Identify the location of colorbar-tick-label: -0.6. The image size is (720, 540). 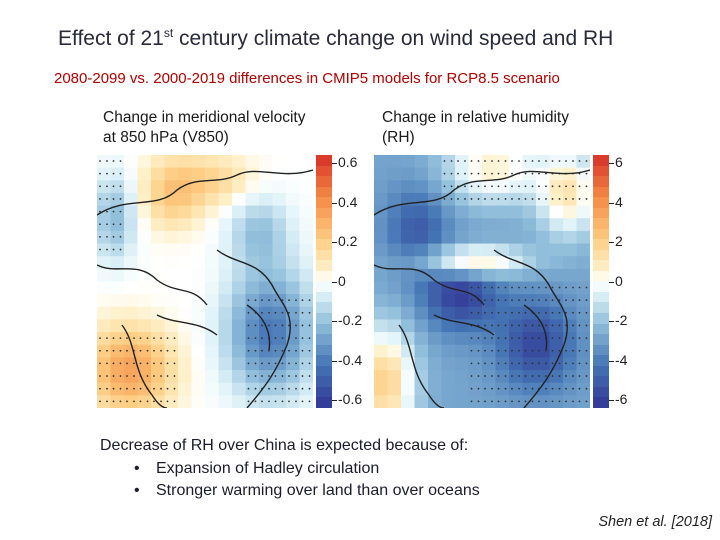
(350, 399).